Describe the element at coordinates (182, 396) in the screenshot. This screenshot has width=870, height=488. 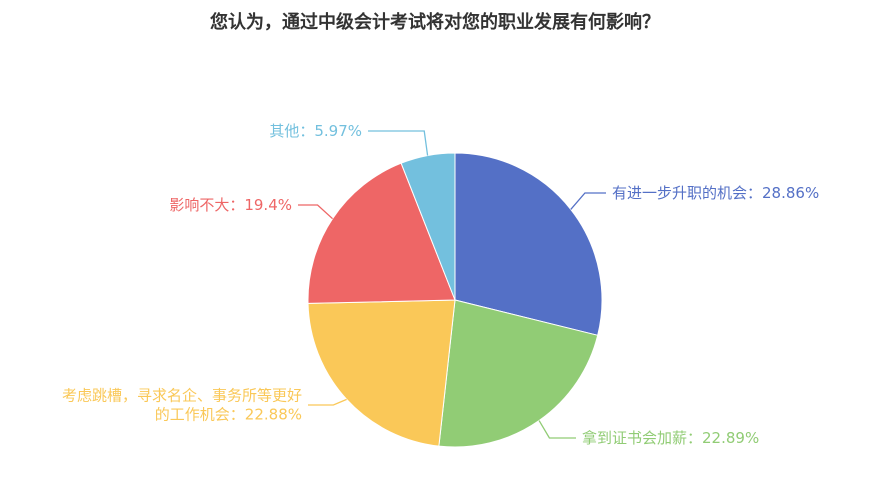
I see `slice-label-3-line-1: 考虑跳槽，寻求名企、事务所等更好` at that location.